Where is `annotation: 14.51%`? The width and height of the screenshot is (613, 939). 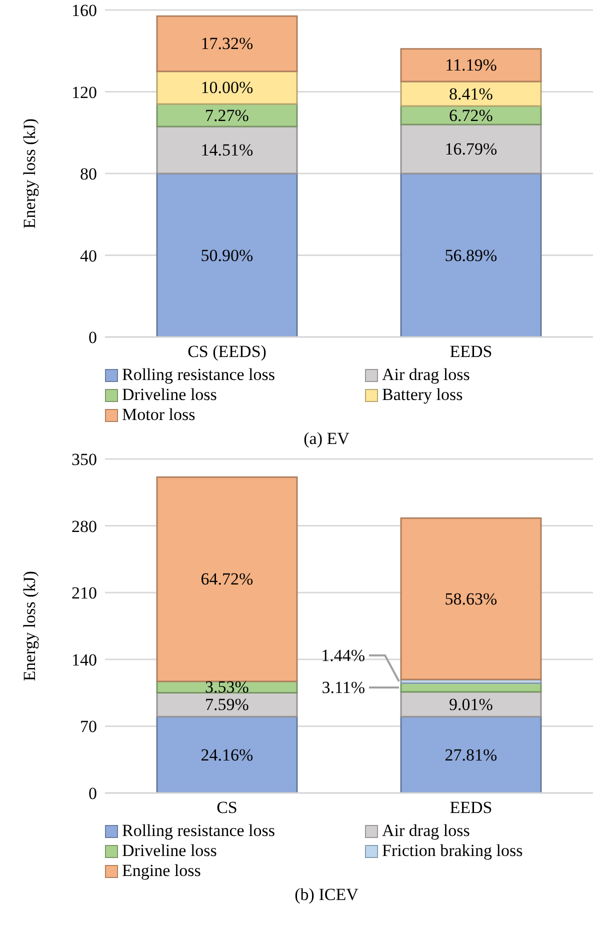 annotation: 14.51% is located at coordinates (227, 150).